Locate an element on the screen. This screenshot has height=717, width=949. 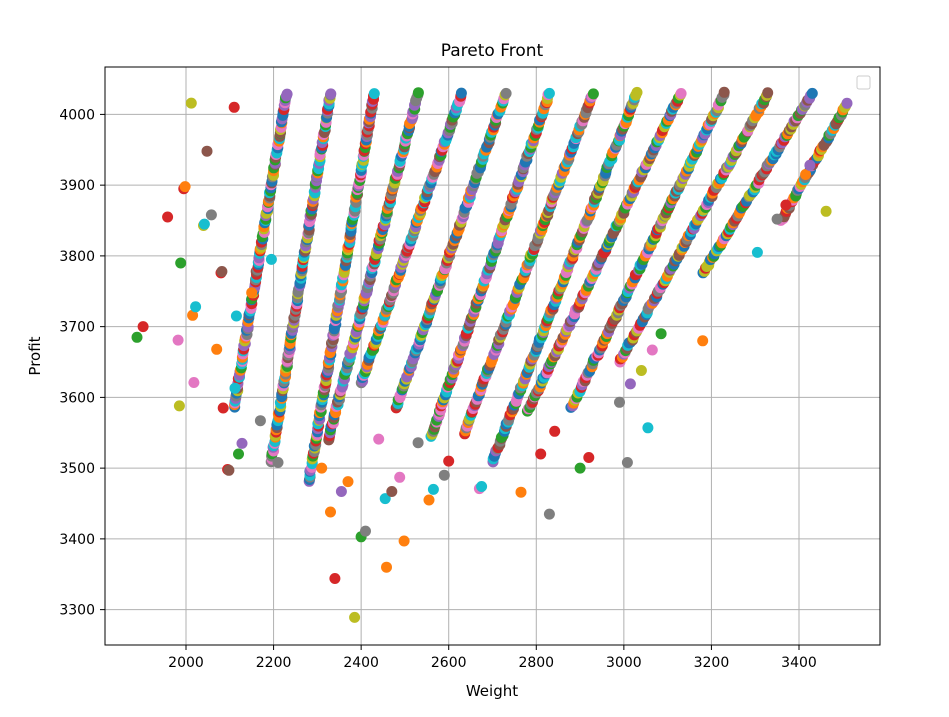
y-tick-label: 3900 is located at coordinates (77, 186).